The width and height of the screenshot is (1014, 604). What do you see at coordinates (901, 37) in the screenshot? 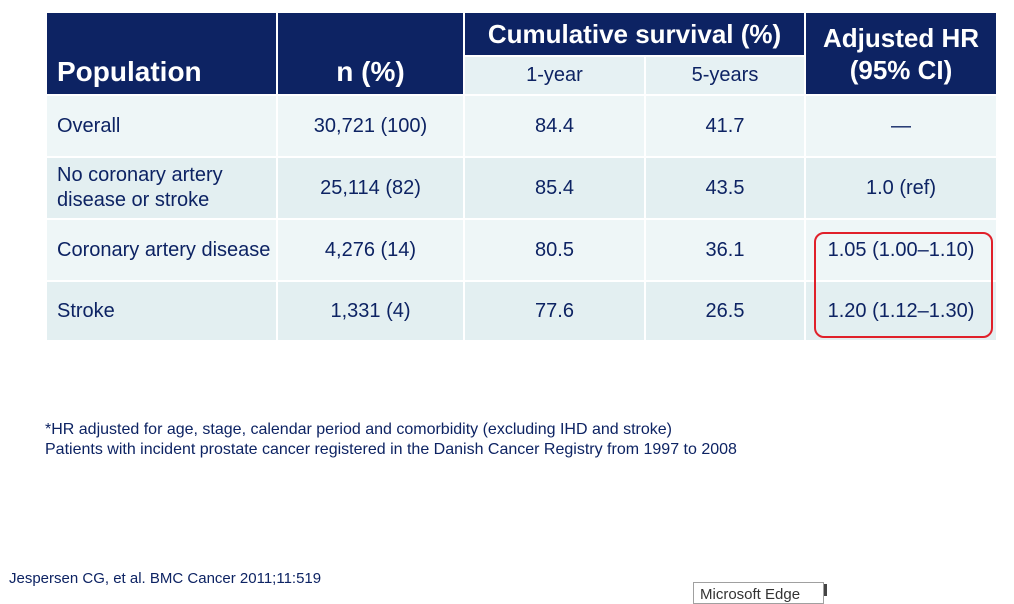
I see `header-adjusted-hr-line1: Adjusted HR` at bounding box center [901, 37].